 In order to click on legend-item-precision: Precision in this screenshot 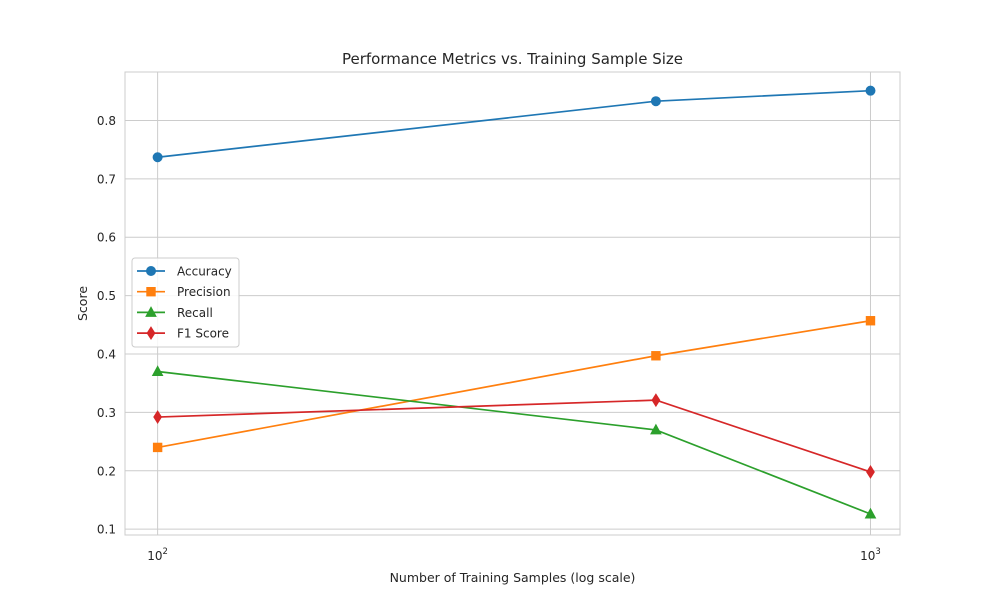, I will do `click(184, 292)`.